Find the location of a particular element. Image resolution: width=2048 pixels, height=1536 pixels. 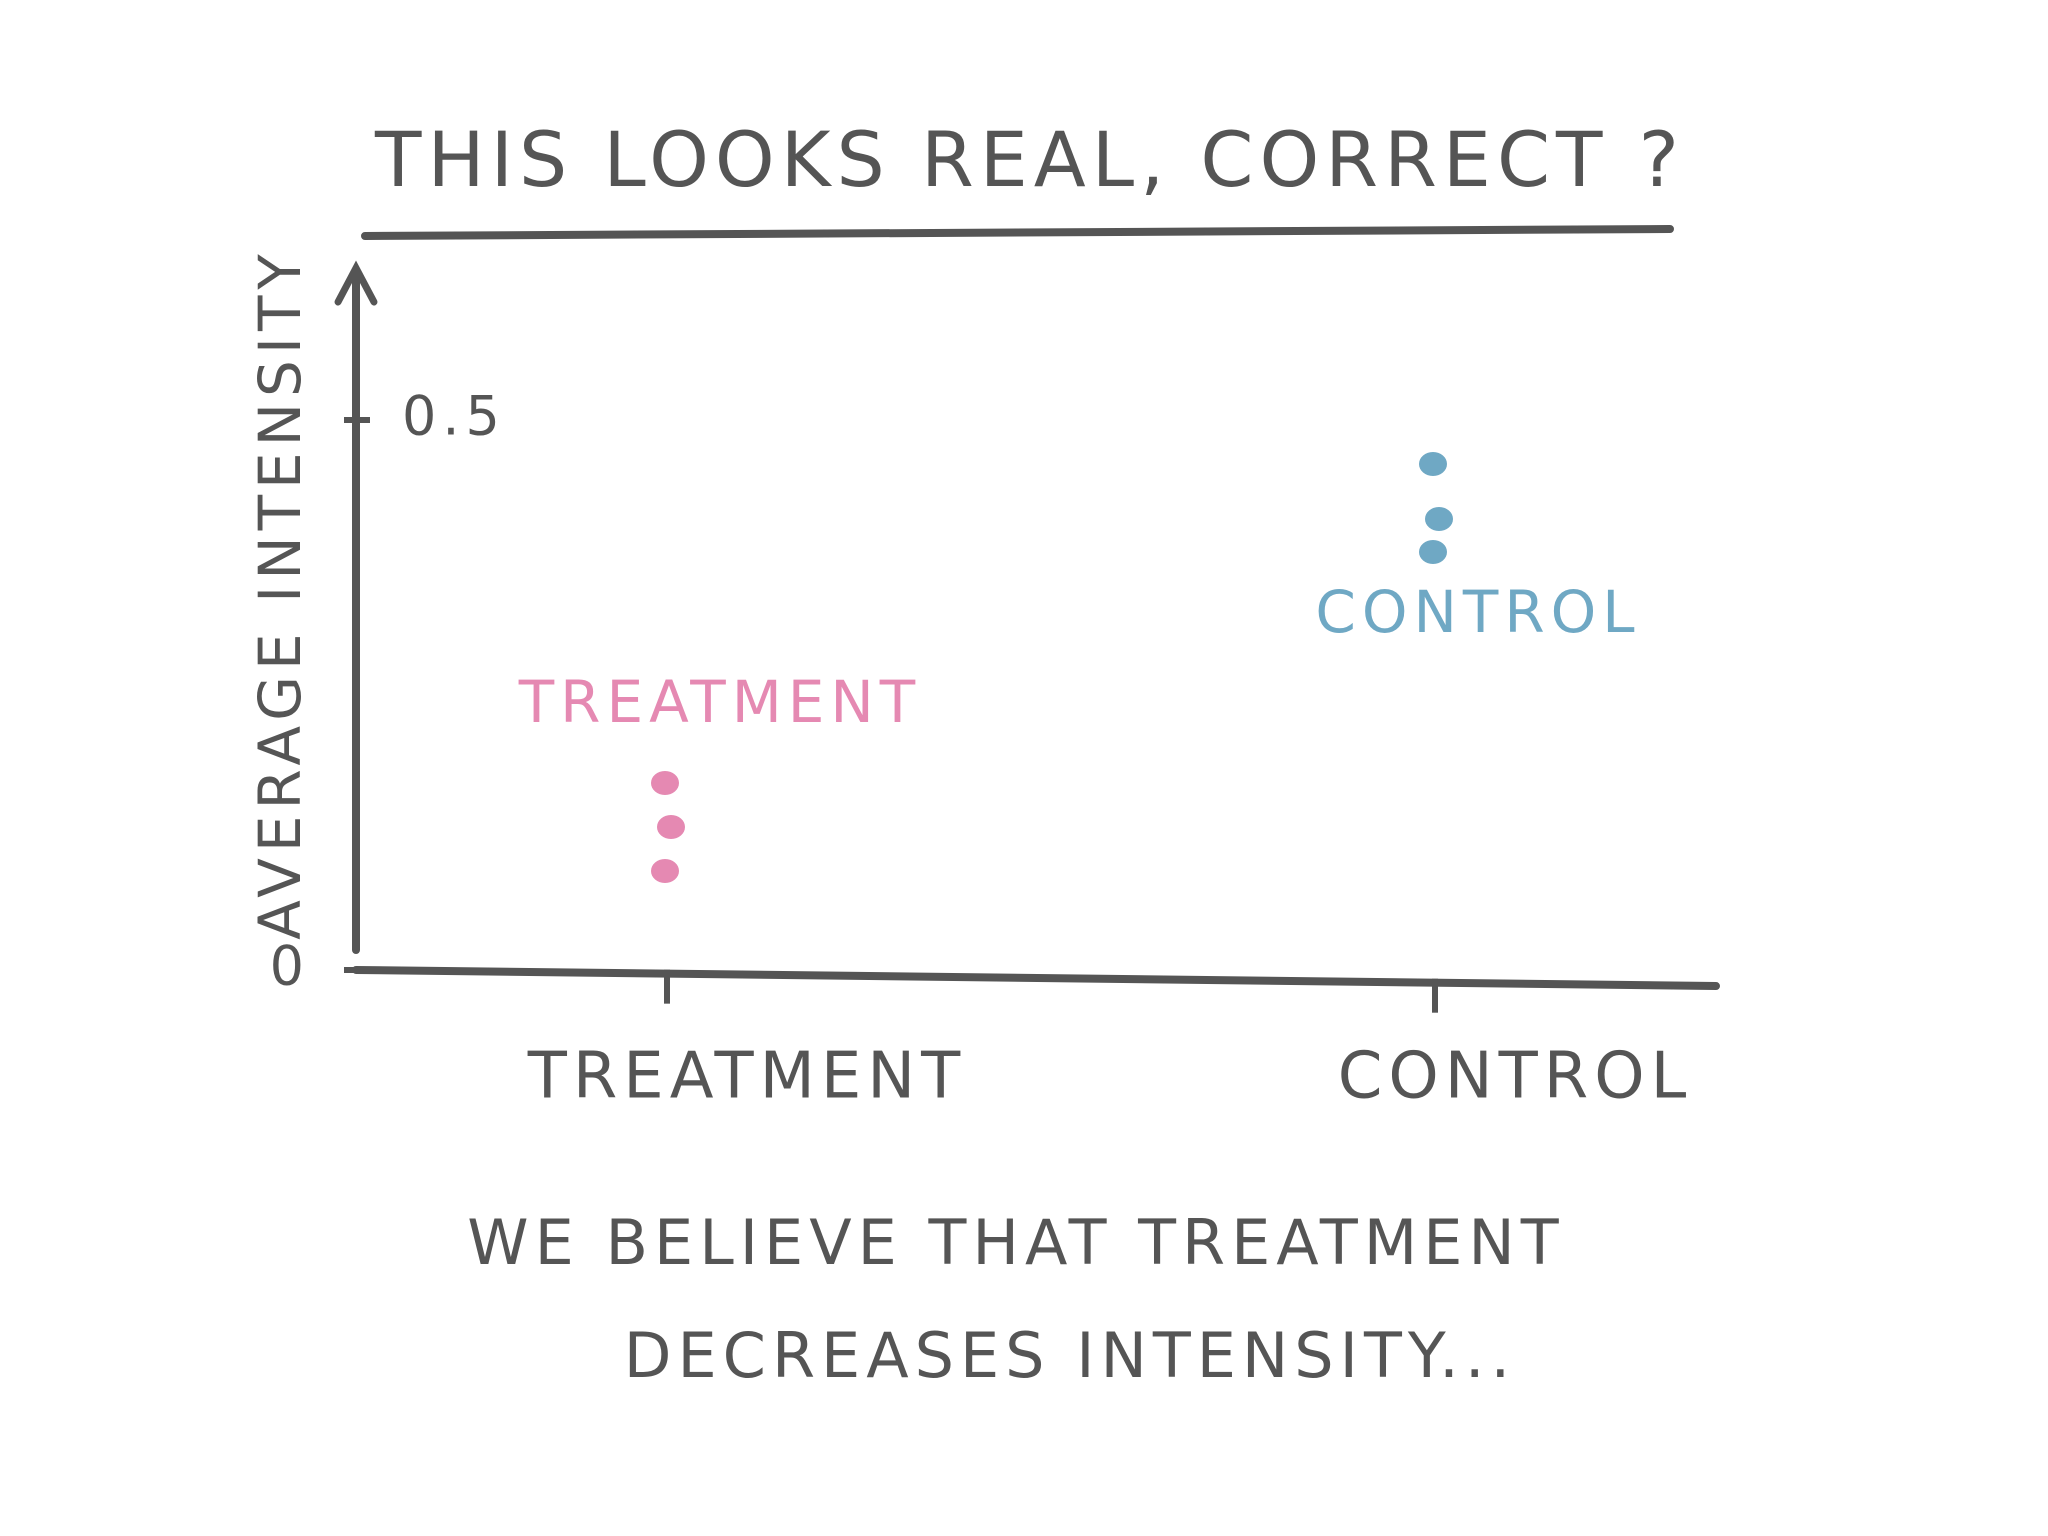

title-underline is located at coordinates (1017, 232).